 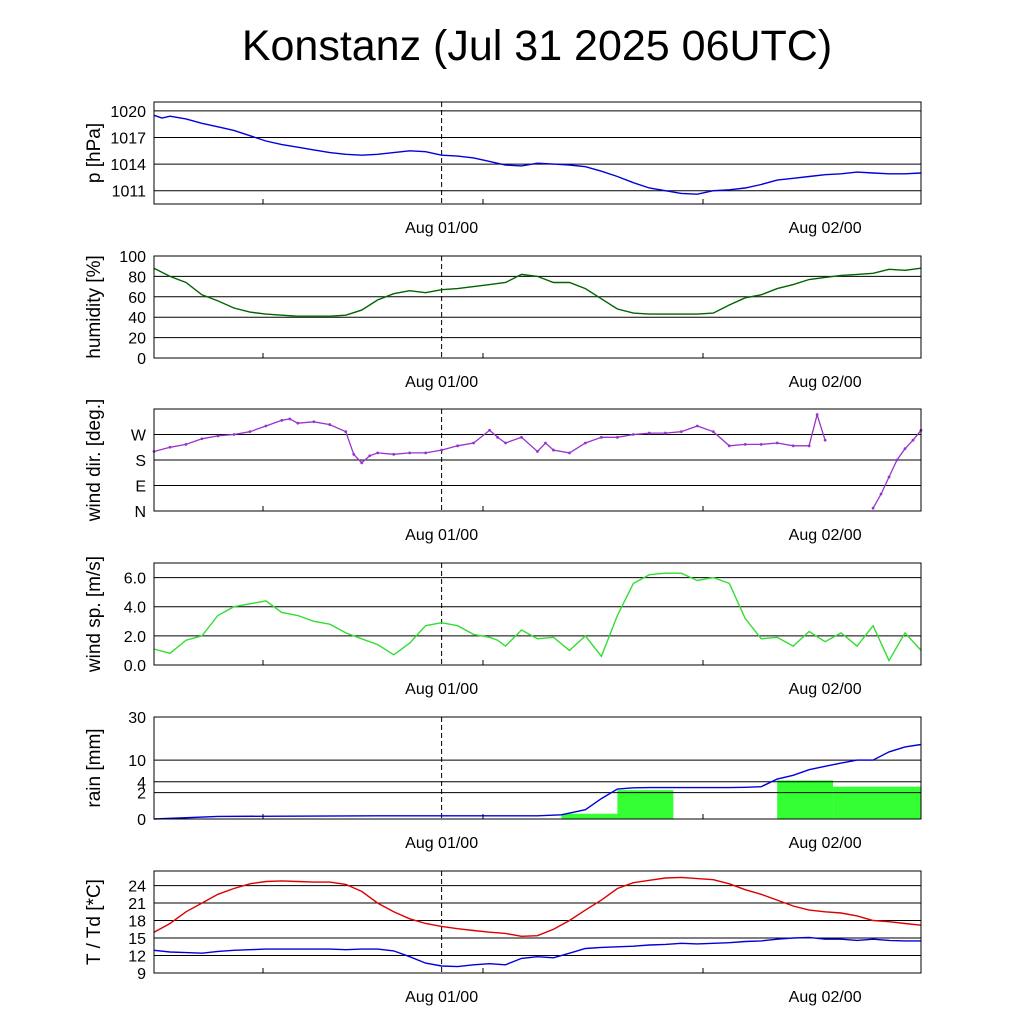 I want to click on rain-panel: 0 24 10 30 Aug 01/00 Aug 02/00 rain [mm], so click(x=503, y=781).